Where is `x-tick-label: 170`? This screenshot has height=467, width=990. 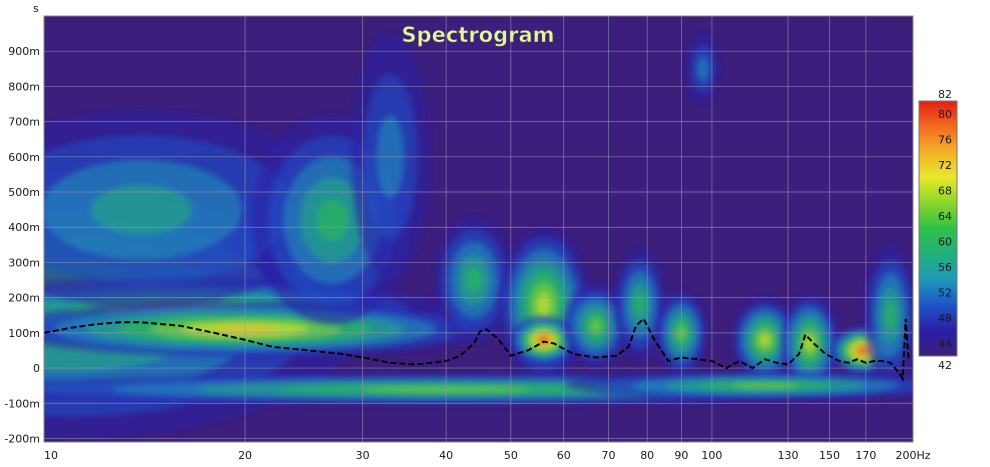 x-tick-label: 170 is located at coordinates (865, 455).